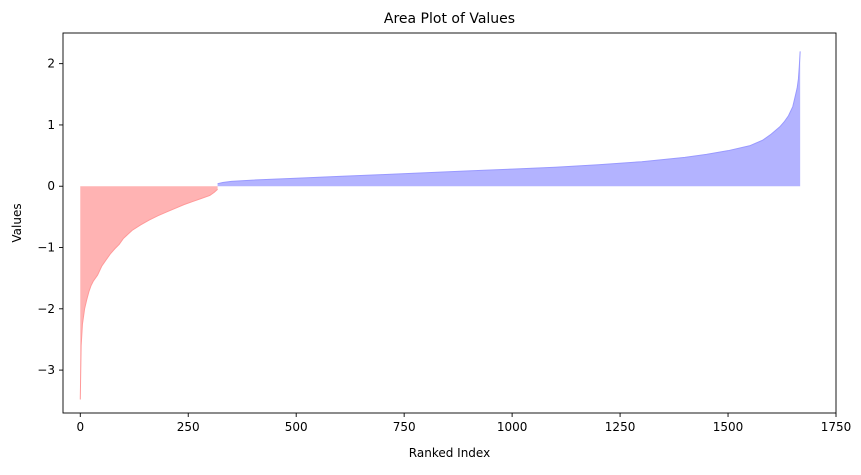 The width and height of the screenshot is (861, 475). Describe the element at coordinates (449, 19) in the screenshot. I see `chart-title: Area Plot of Values` at that location.